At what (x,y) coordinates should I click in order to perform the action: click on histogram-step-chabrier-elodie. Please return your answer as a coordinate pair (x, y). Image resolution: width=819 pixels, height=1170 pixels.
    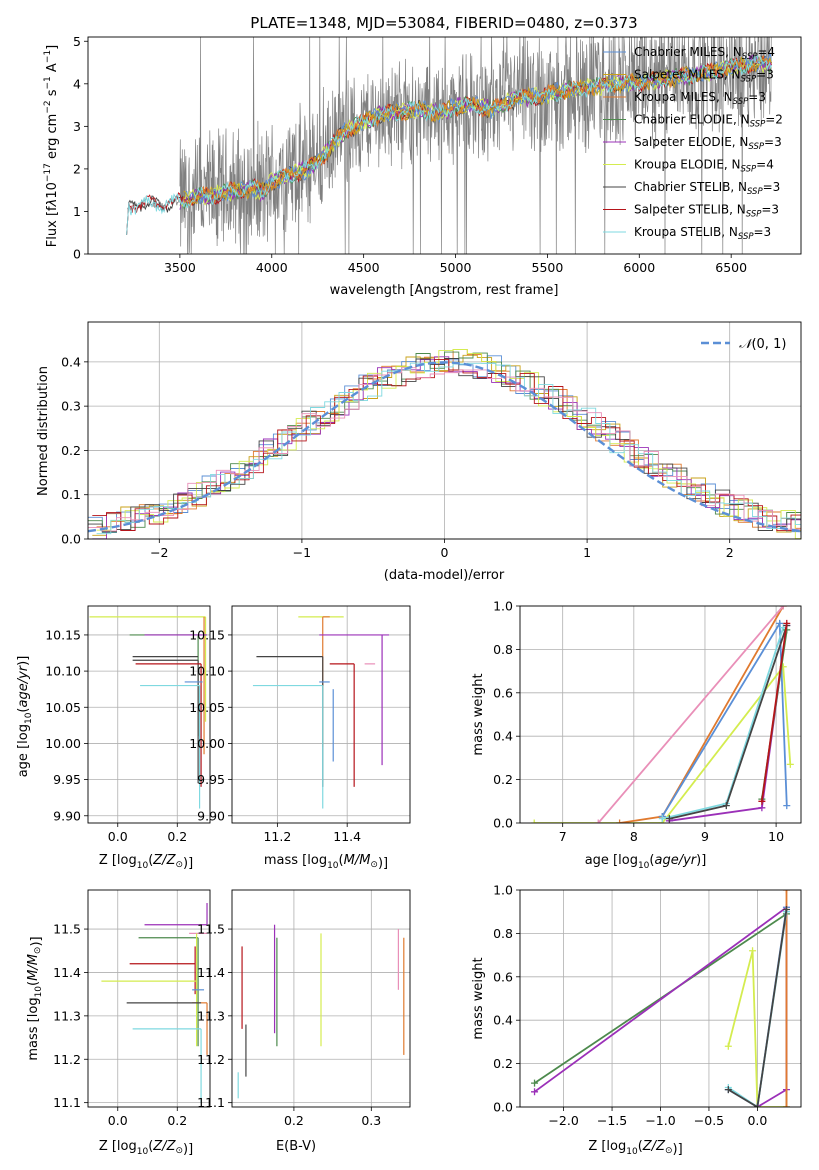
    Looking at the image, I should click on (444, 442).